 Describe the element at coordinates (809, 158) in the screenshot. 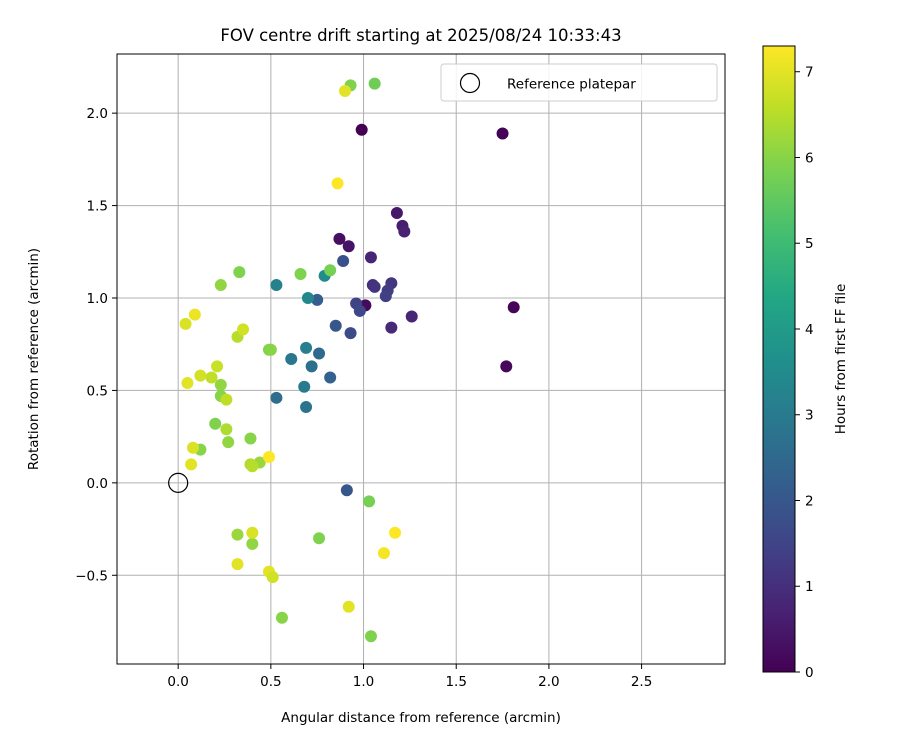

I see `colorbar-tick-label: 6` at that location.